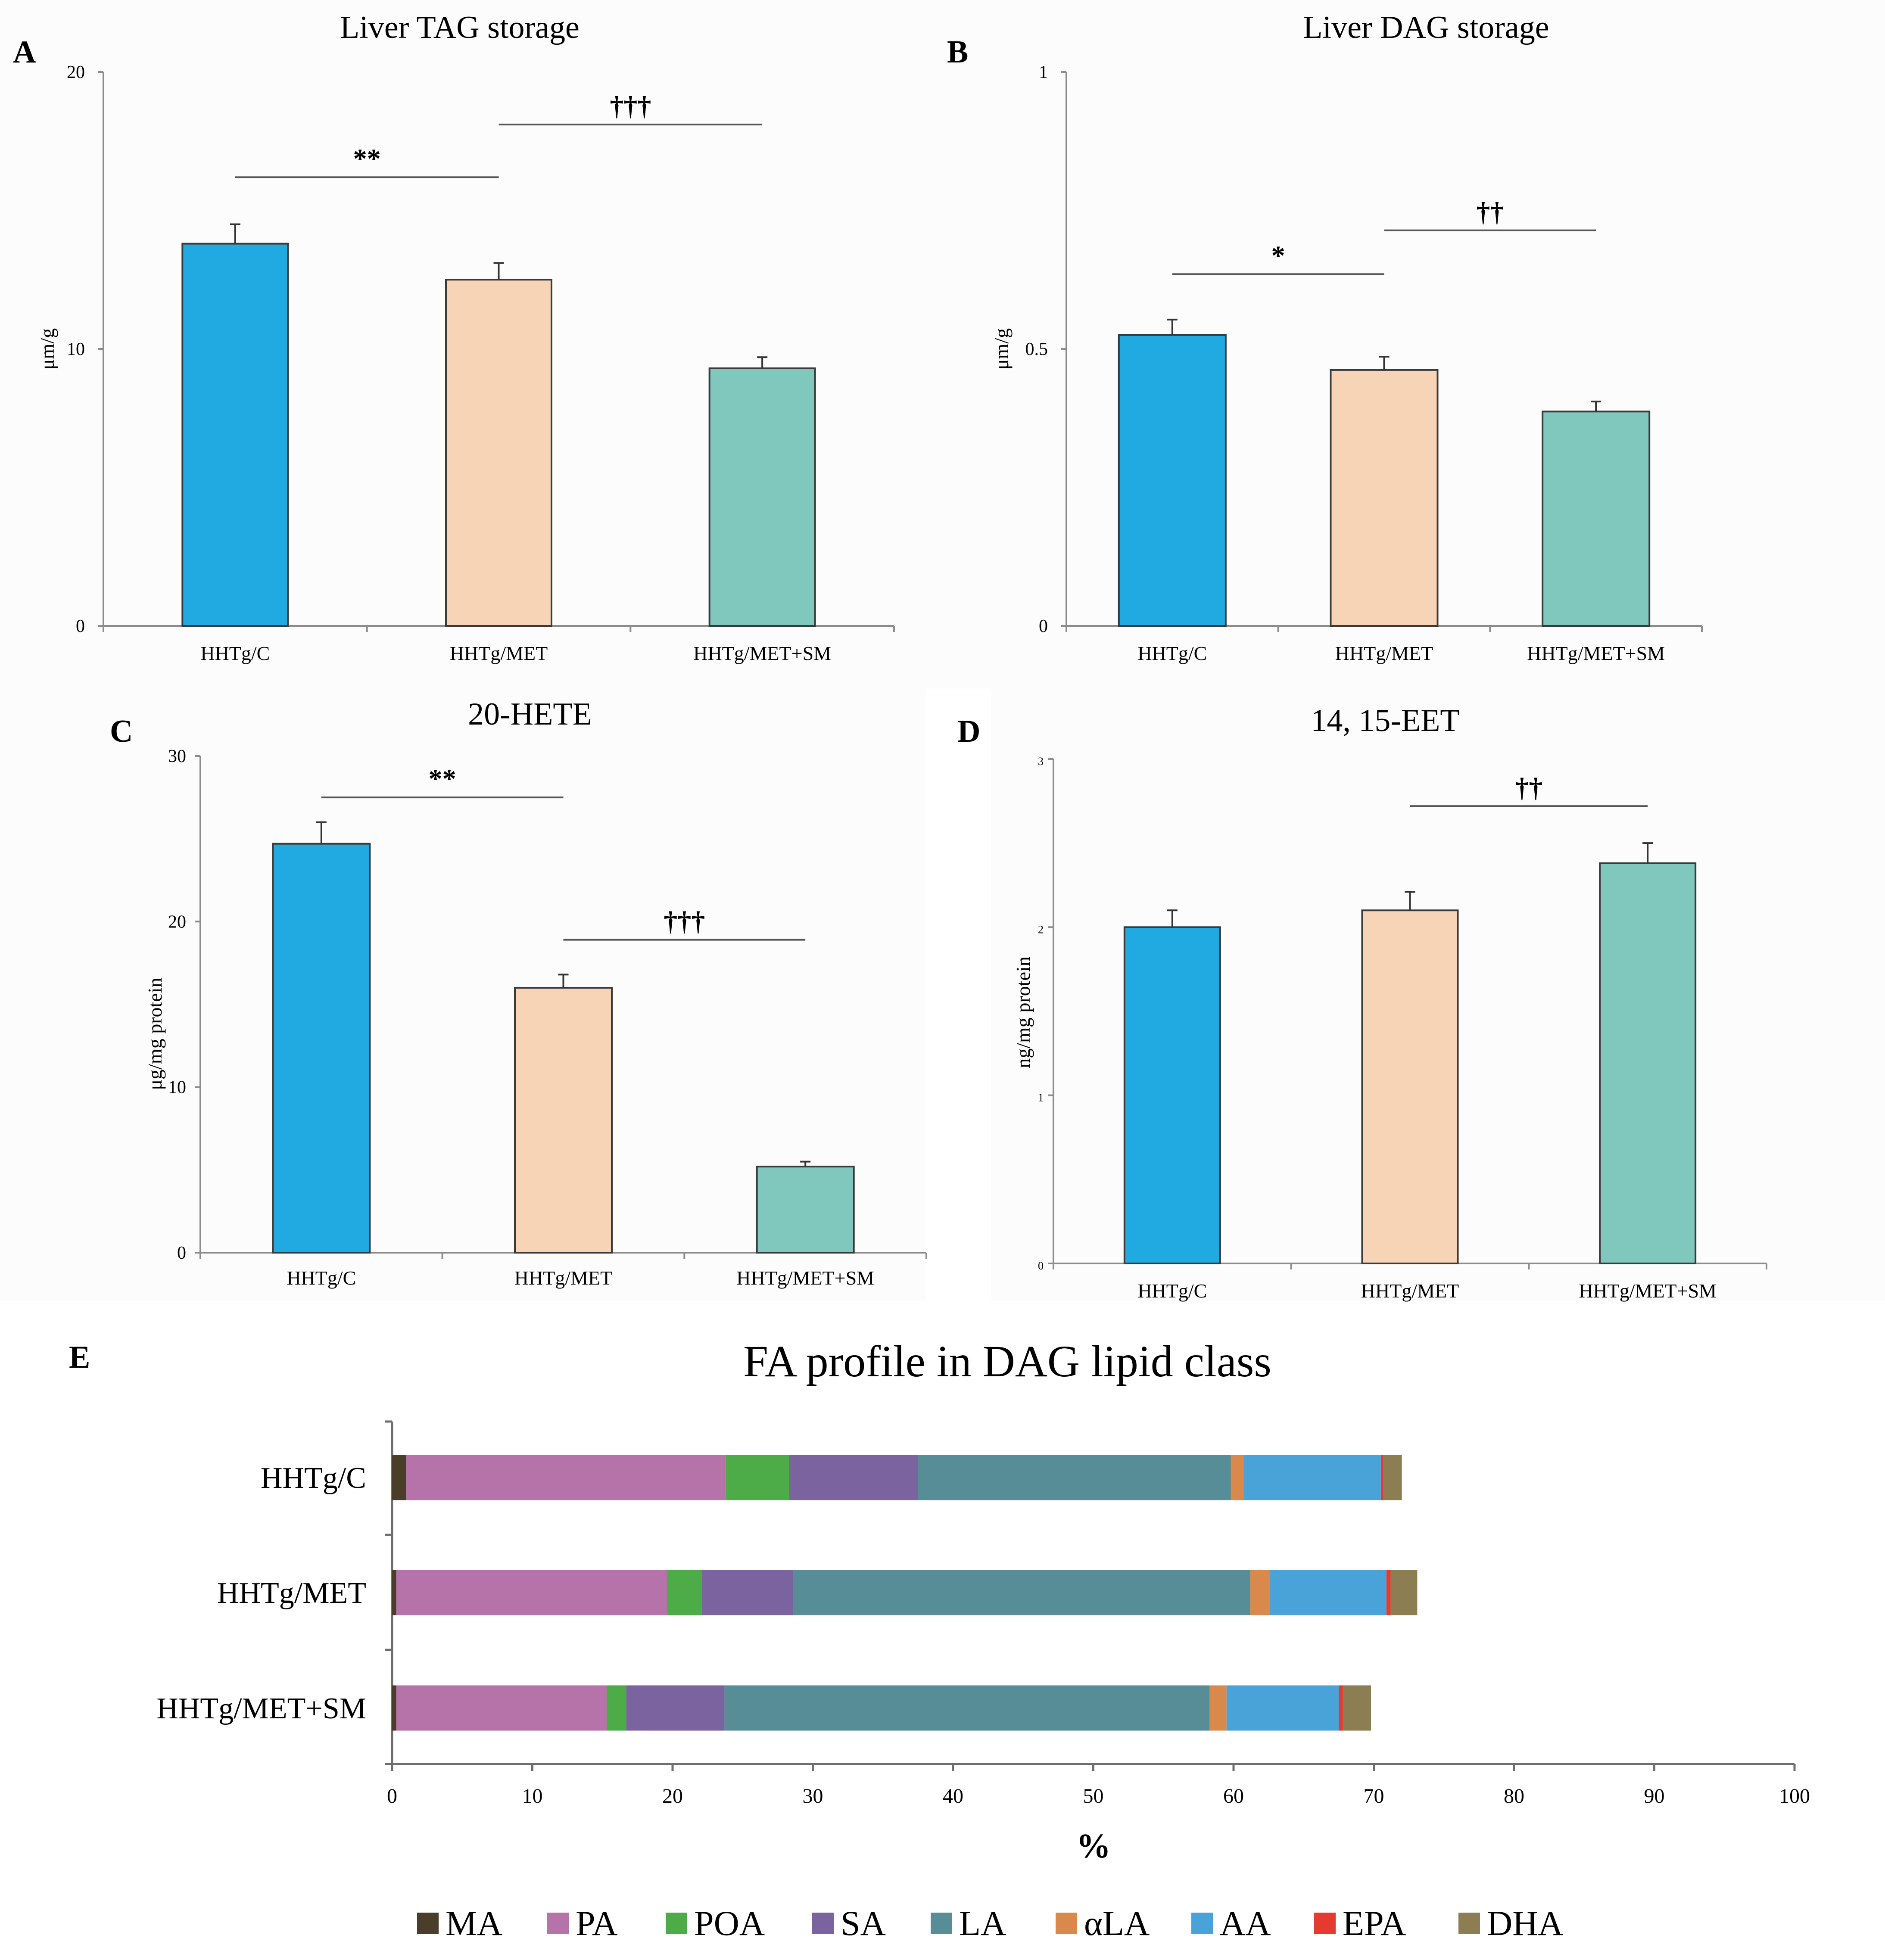 The height and width of the screenshot is (1960, 1885). I want to click on chart-title: FA profile in DAG lipid class, so click(1007, 1362).